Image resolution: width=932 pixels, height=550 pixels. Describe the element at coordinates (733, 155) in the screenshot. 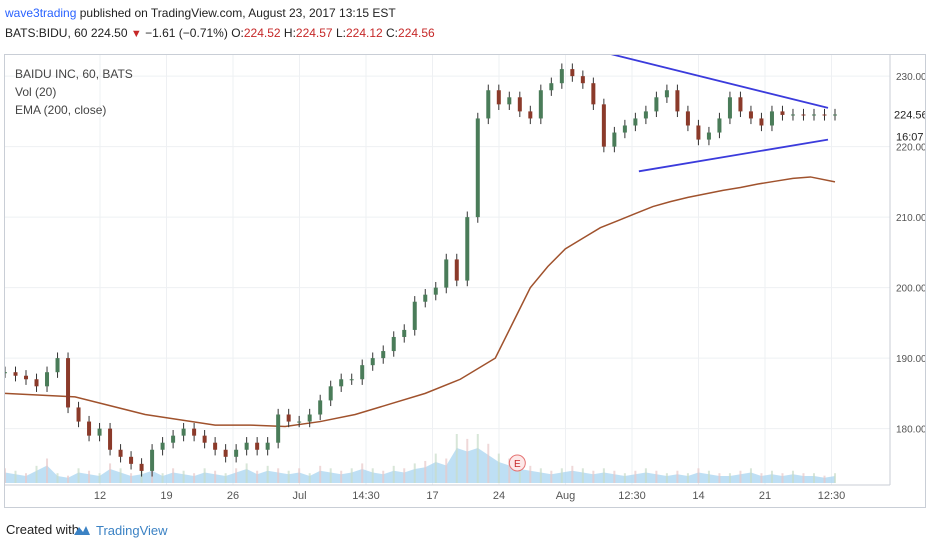

I see `trendline-lower` at that location.